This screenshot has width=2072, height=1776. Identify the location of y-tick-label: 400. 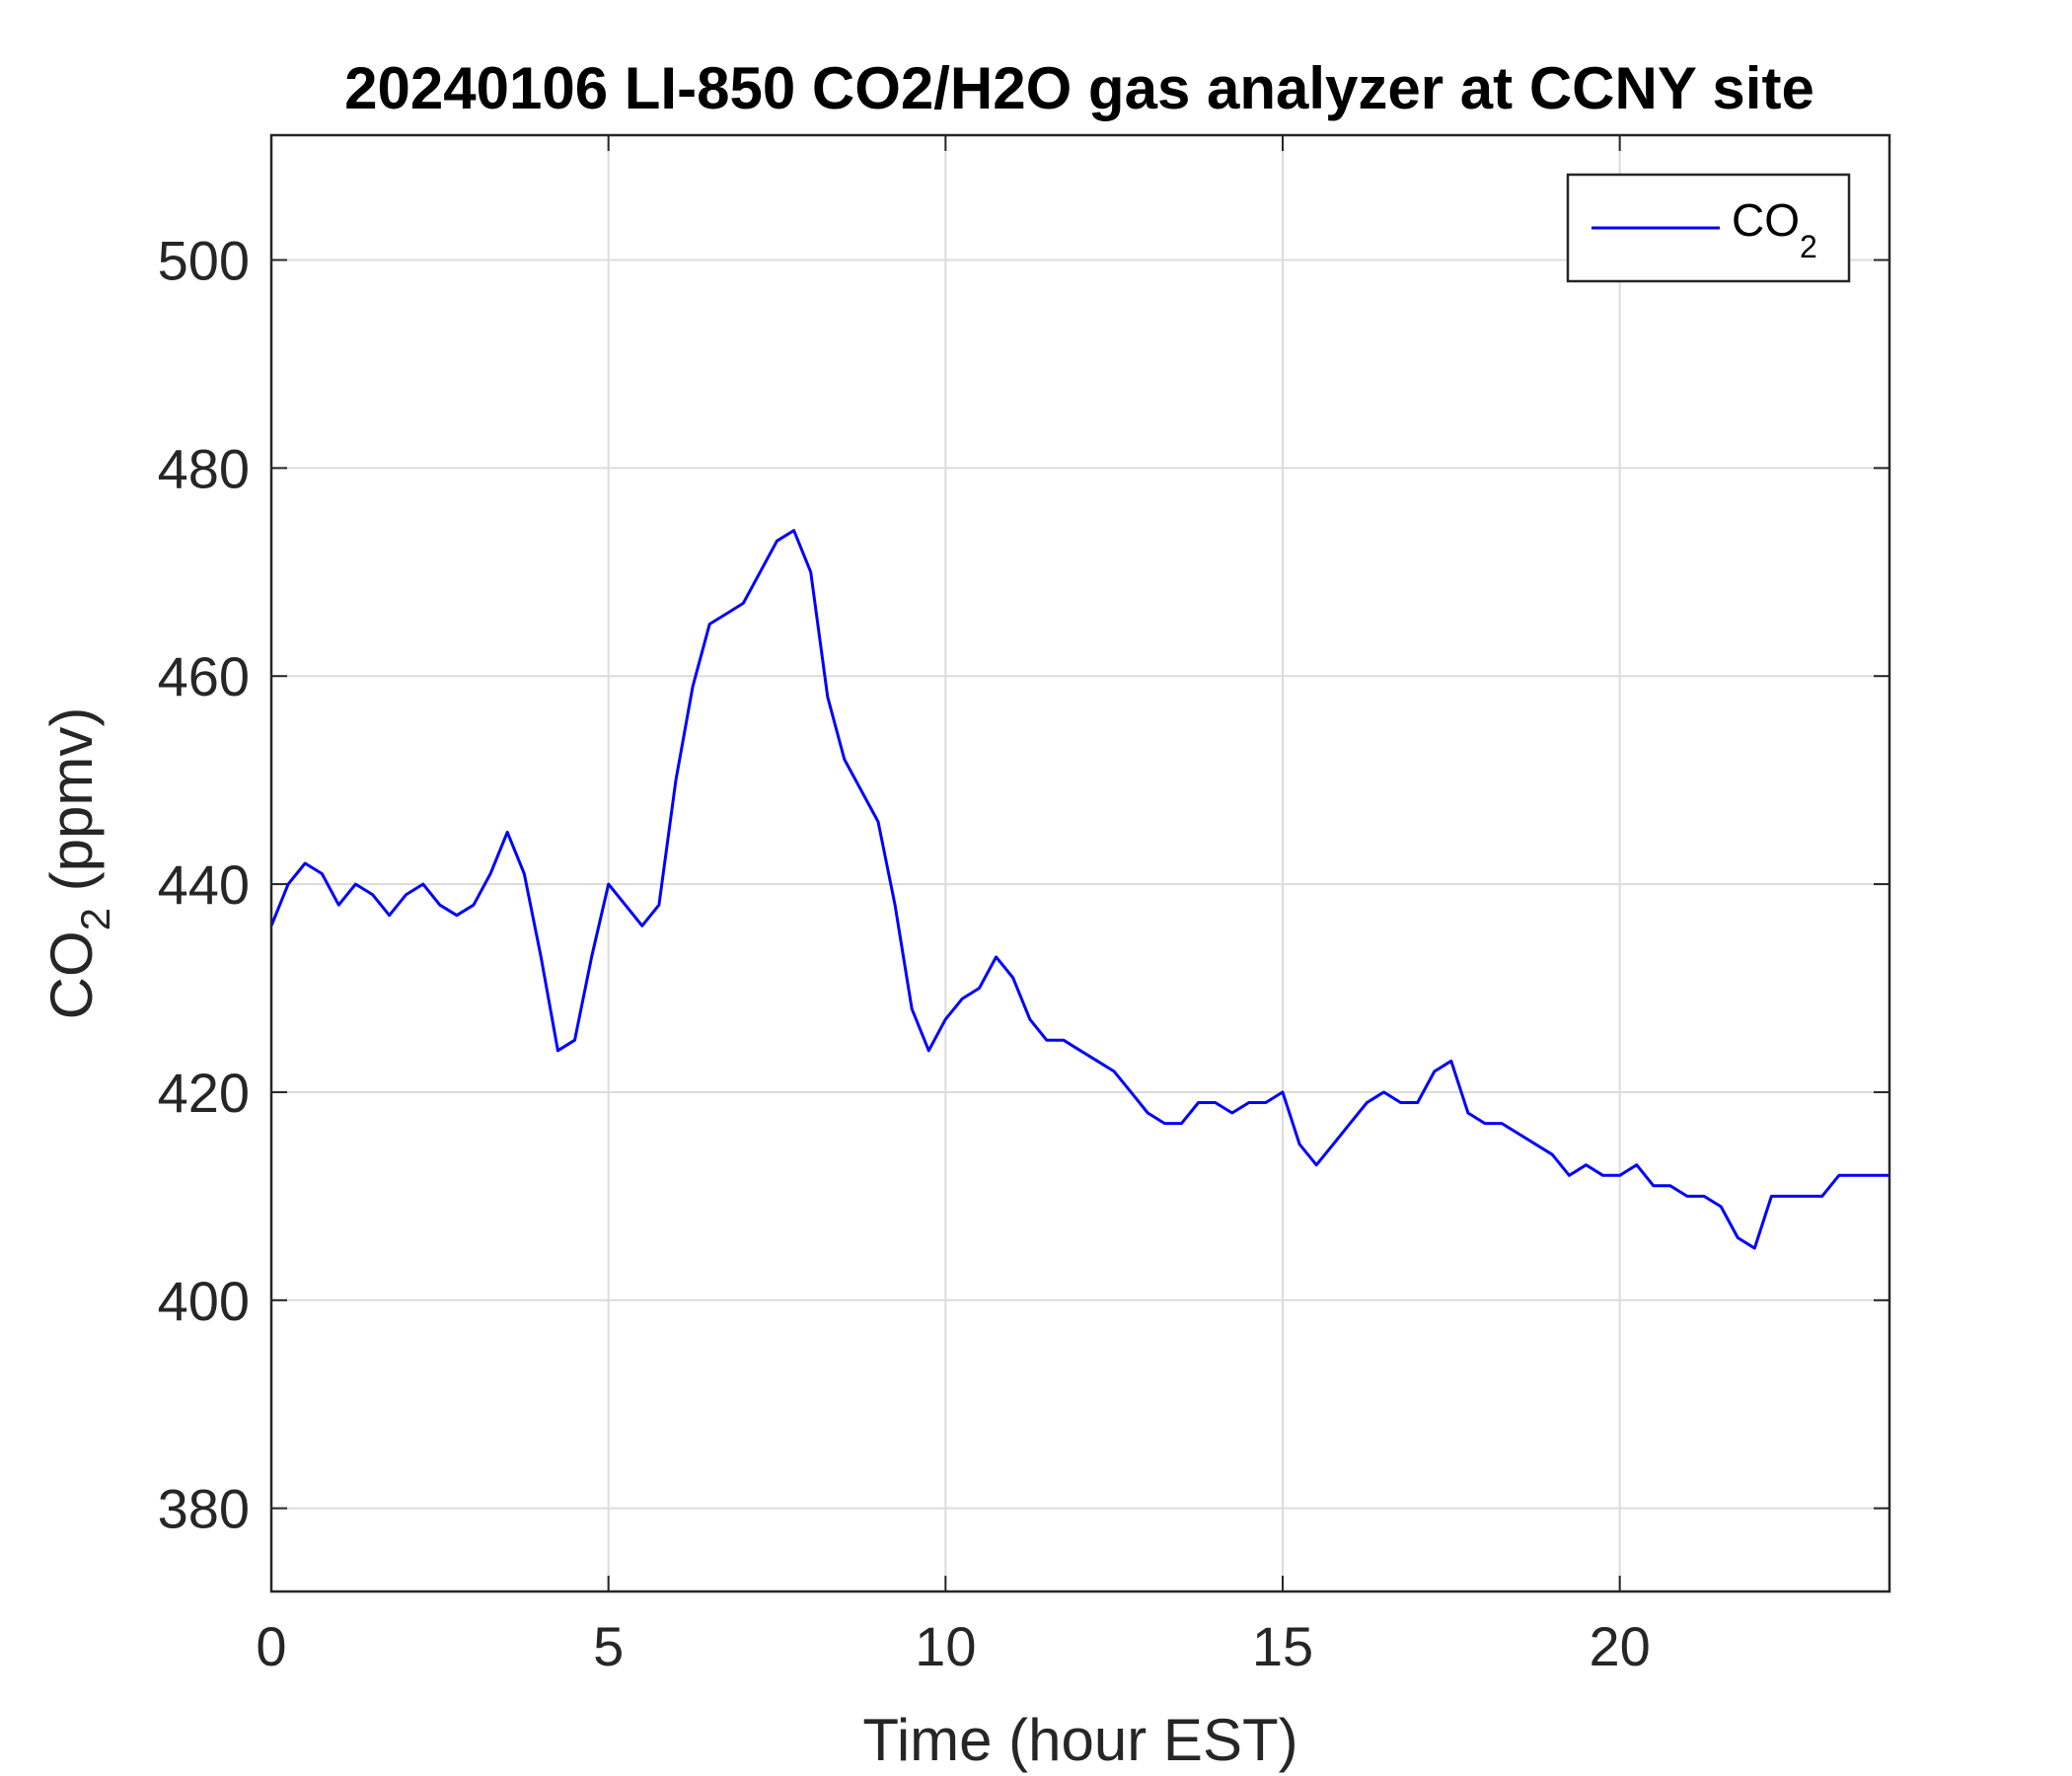
(204, 1301).